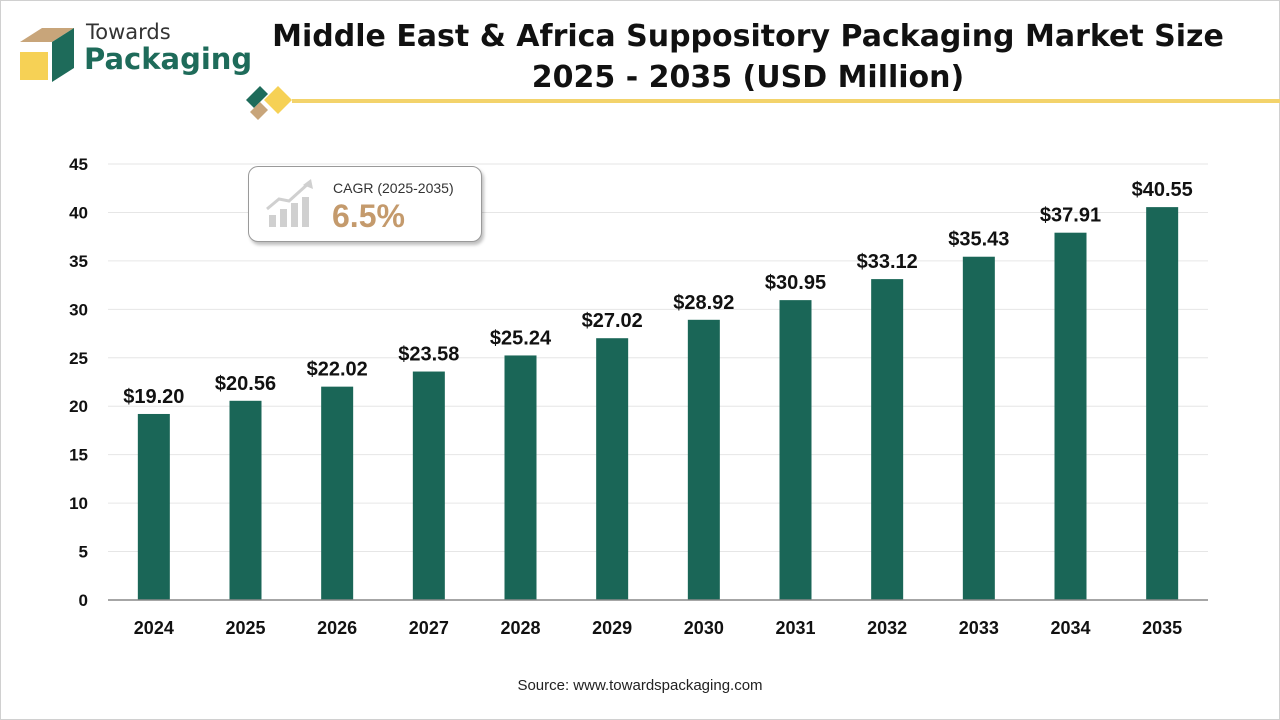  What do you see at coordinates (78, 261) in the screenshot?
I see `y-tick-label: 35` at bounding box center [78, 261].